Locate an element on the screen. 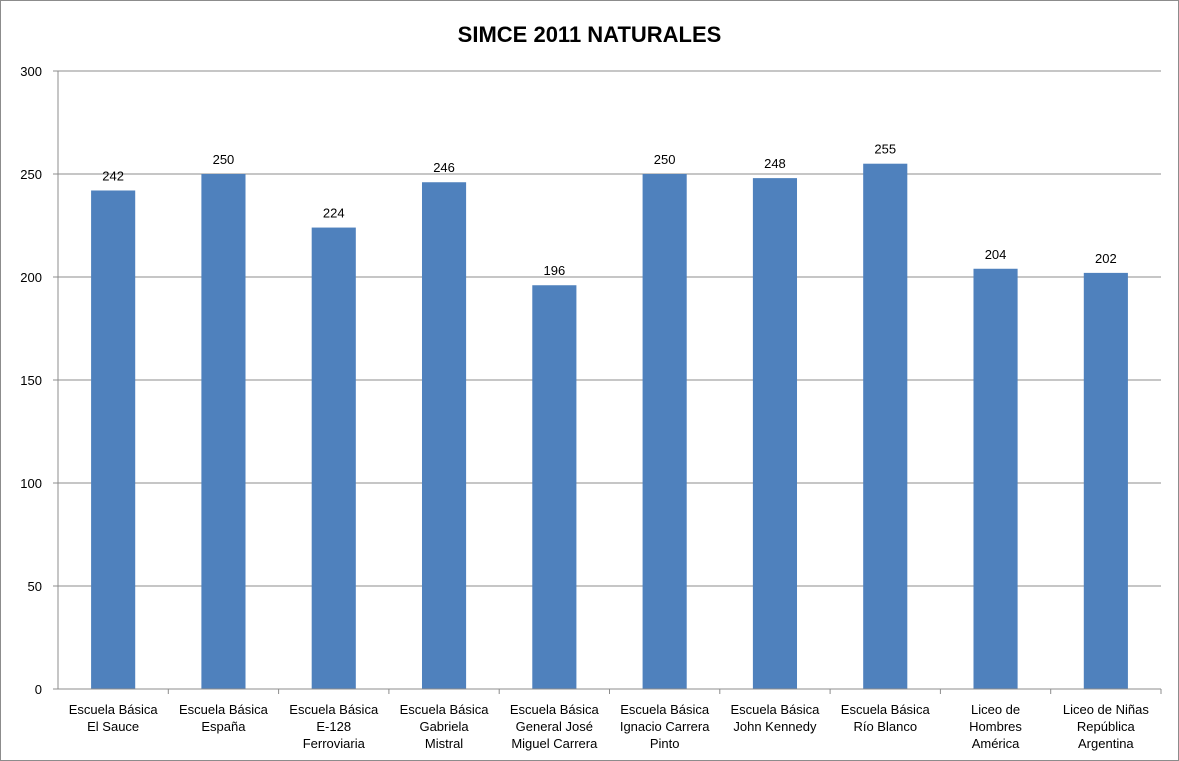  category-label: Liceo de Niñas República Argentina is located at coordinates (1106, 726).